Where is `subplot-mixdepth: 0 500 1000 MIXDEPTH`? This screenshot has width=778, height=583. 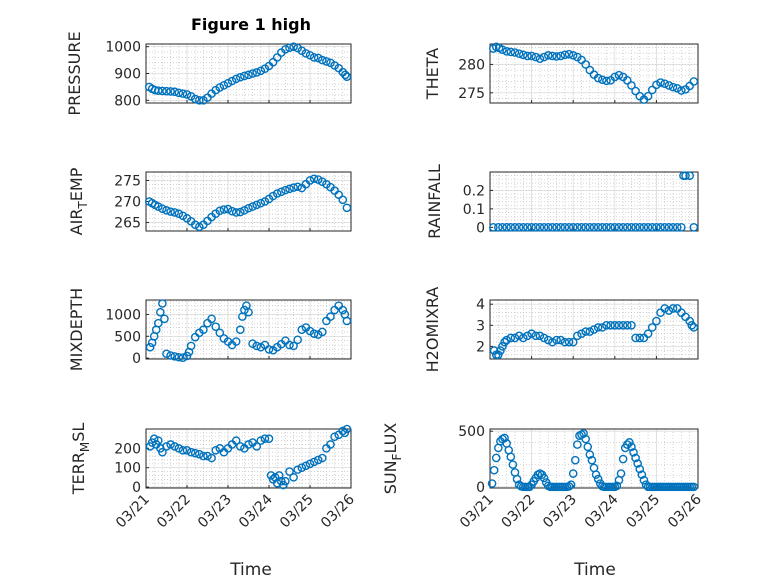
subplot-mixdepth: 0 500 1000 MIXDEPTH is located at coordinates (209, 329).